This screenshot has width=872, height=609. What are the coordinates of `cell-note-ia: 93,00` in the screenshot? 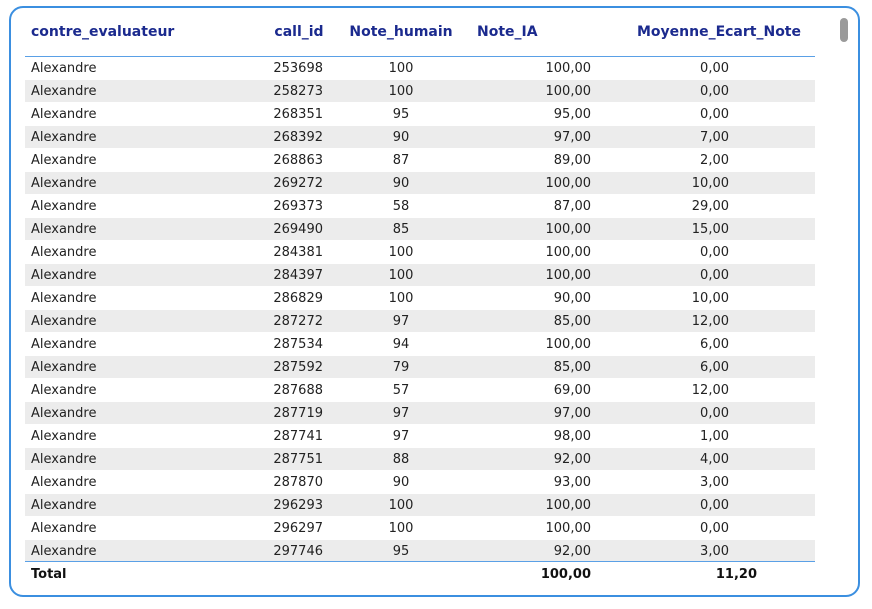 It's located at (531, 482).